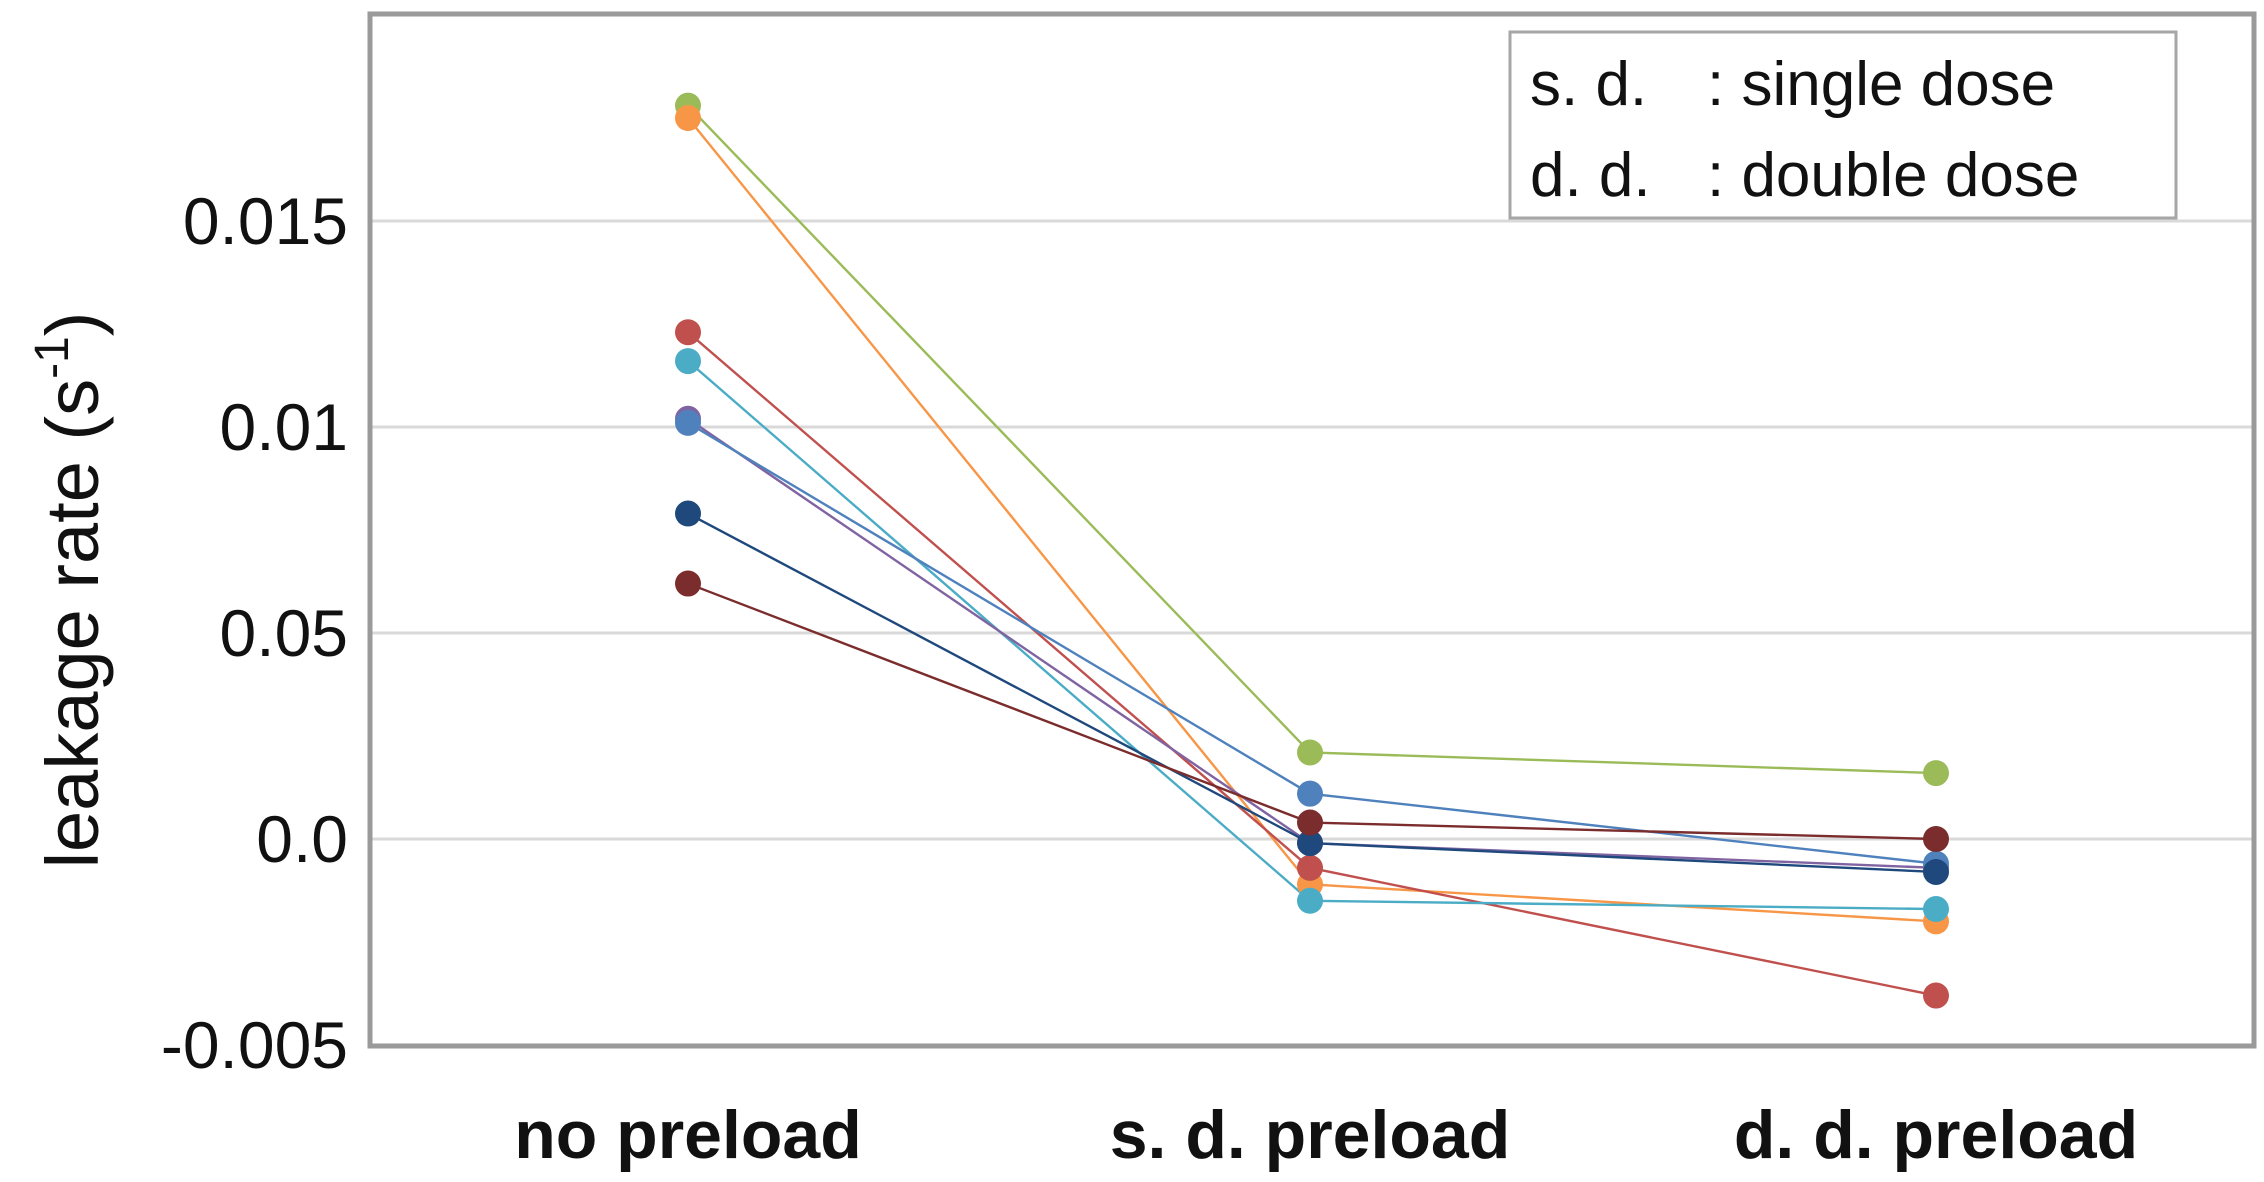 This screenshot has height=1182, width=2264. I want to click on legend-desc: : double dose, so click(1893, 175).